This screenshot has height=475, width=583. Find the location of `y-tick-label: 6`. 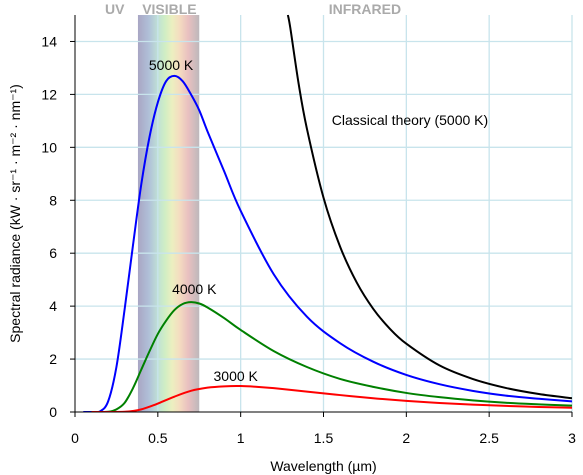

y-tick-label: 6 is located at coordinates (53, 253).